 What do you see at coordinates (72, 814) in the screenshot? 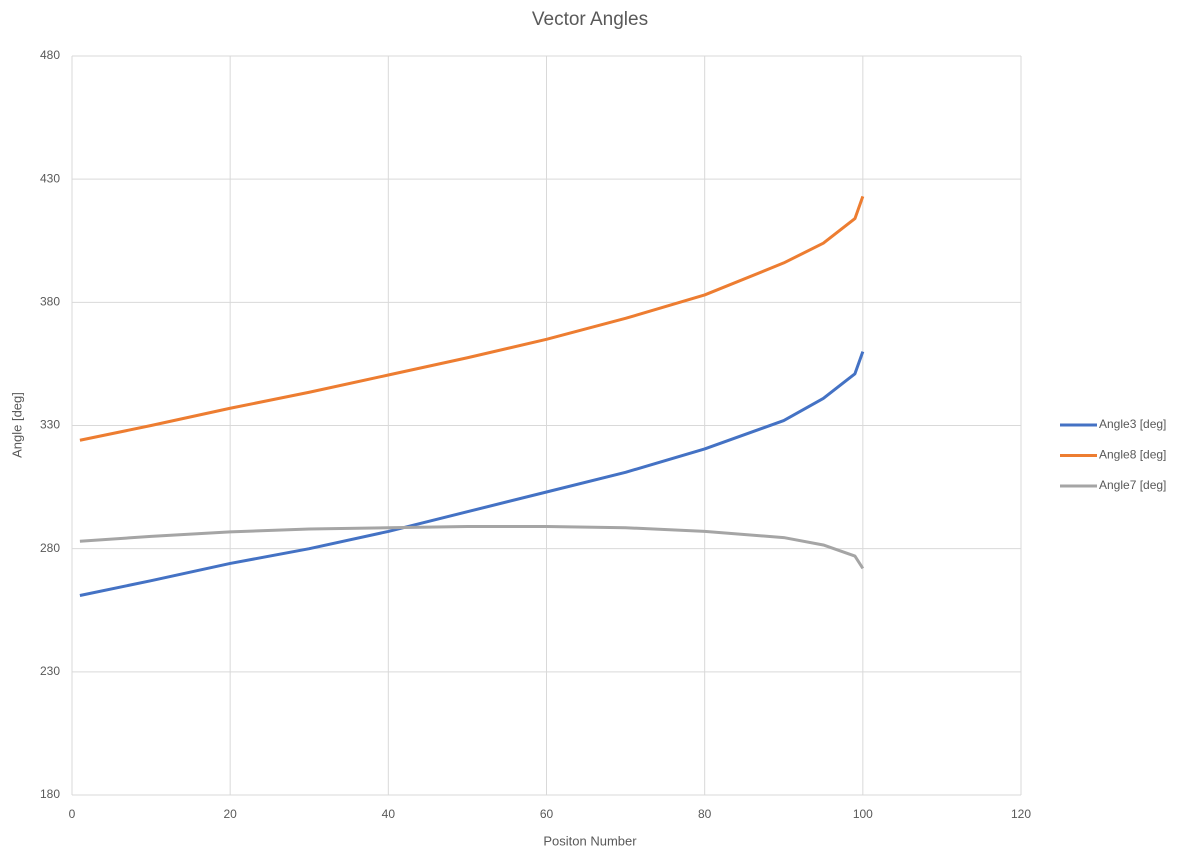
I see `x-tick-label: 0` at bounding box center [72, 814].